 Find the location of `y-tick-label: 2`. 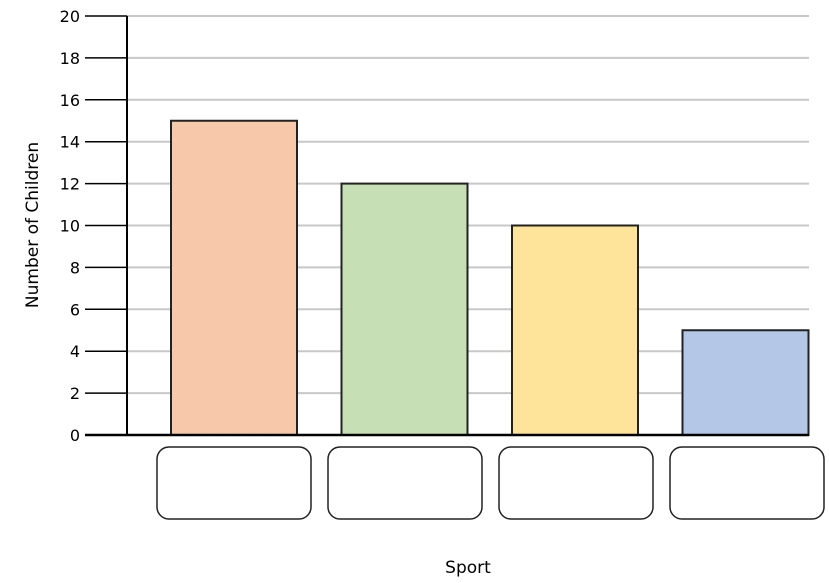

y-tick-label: 2 is located at coordinates (75, 393).